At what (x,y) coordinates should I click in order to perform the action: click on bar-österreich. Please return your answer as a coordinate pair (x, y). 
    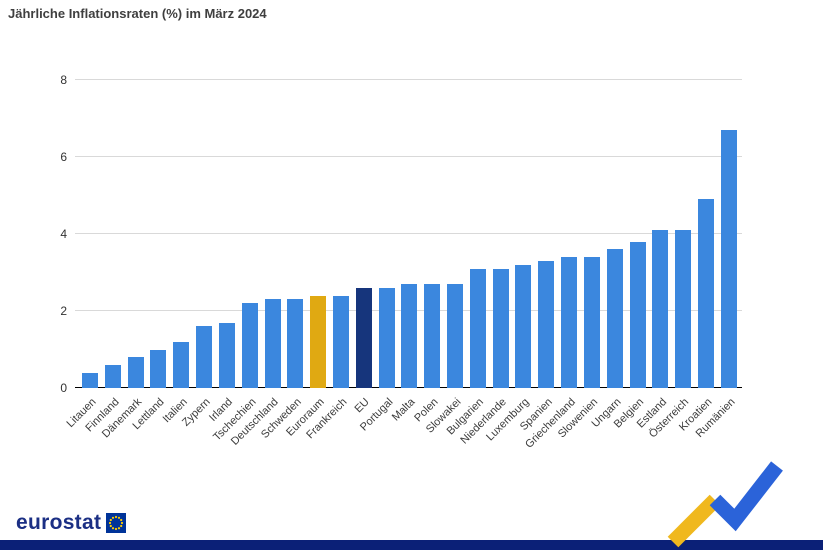
    Looking at the image, I should click on (683, 309).